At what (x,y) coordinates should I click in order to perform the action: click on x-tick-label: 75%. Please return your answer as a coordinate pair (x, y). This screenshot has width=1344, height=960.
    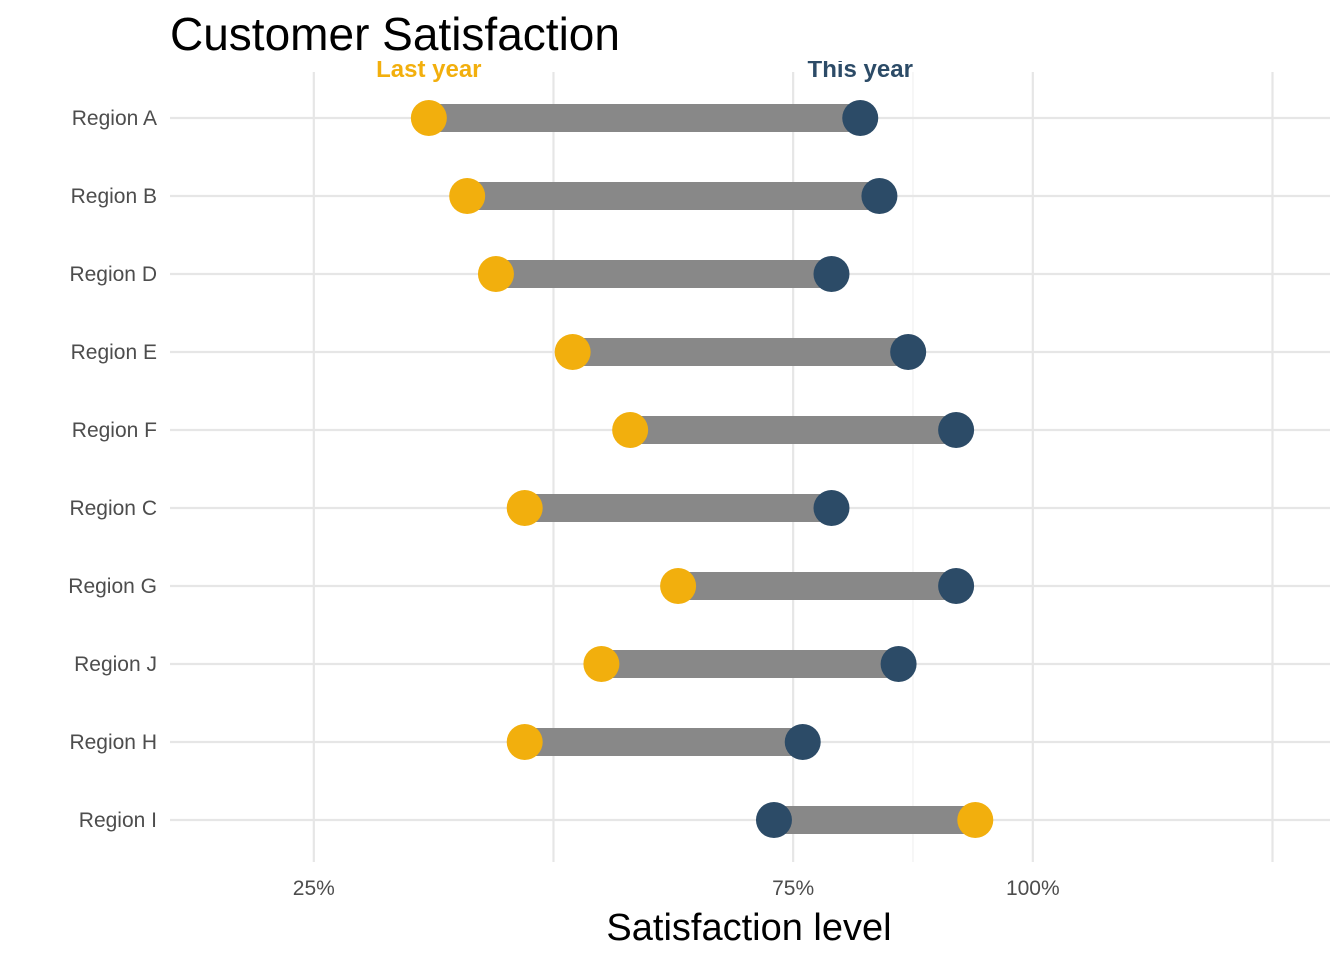
    Looking at the image, I should click on (793, 888).